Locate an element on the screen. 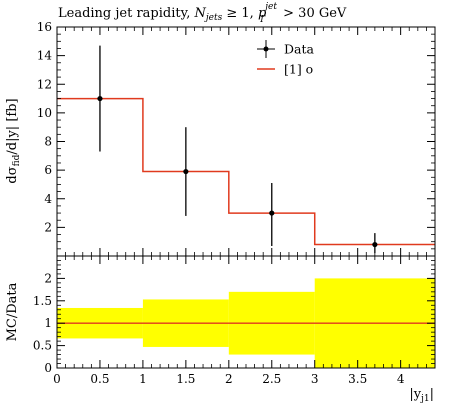 This screenshot has width=450, height=407. main-y-axis-label: dσfid/d|y| [fb] is located at coordinates (13, 140).